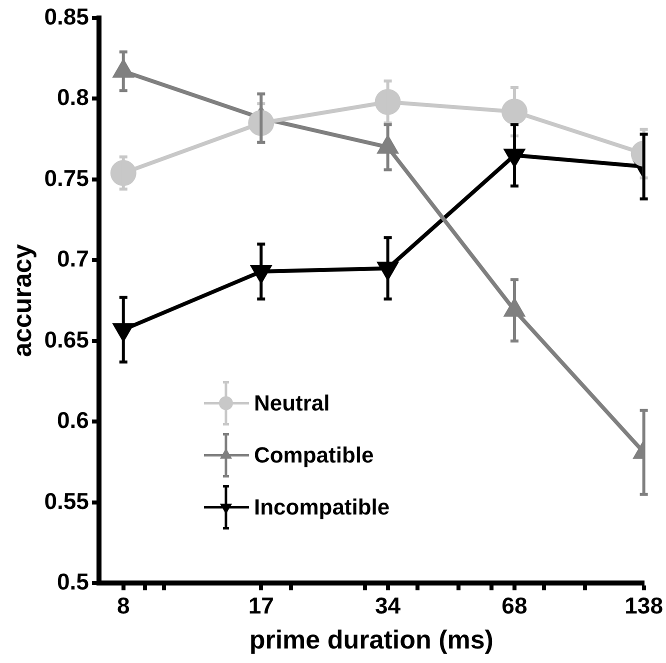  Describe the element at coordinates (67, 501) in the screenshot. I see `y-tick-label: 0.55` at that location.